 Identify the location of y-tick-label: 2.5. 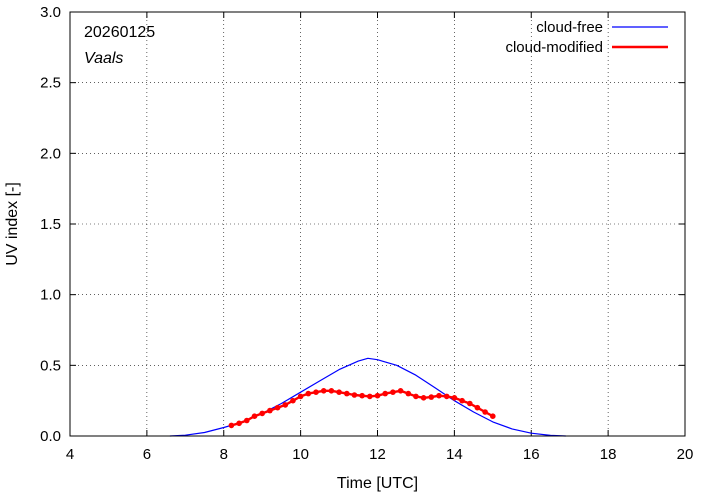
(50, 83).